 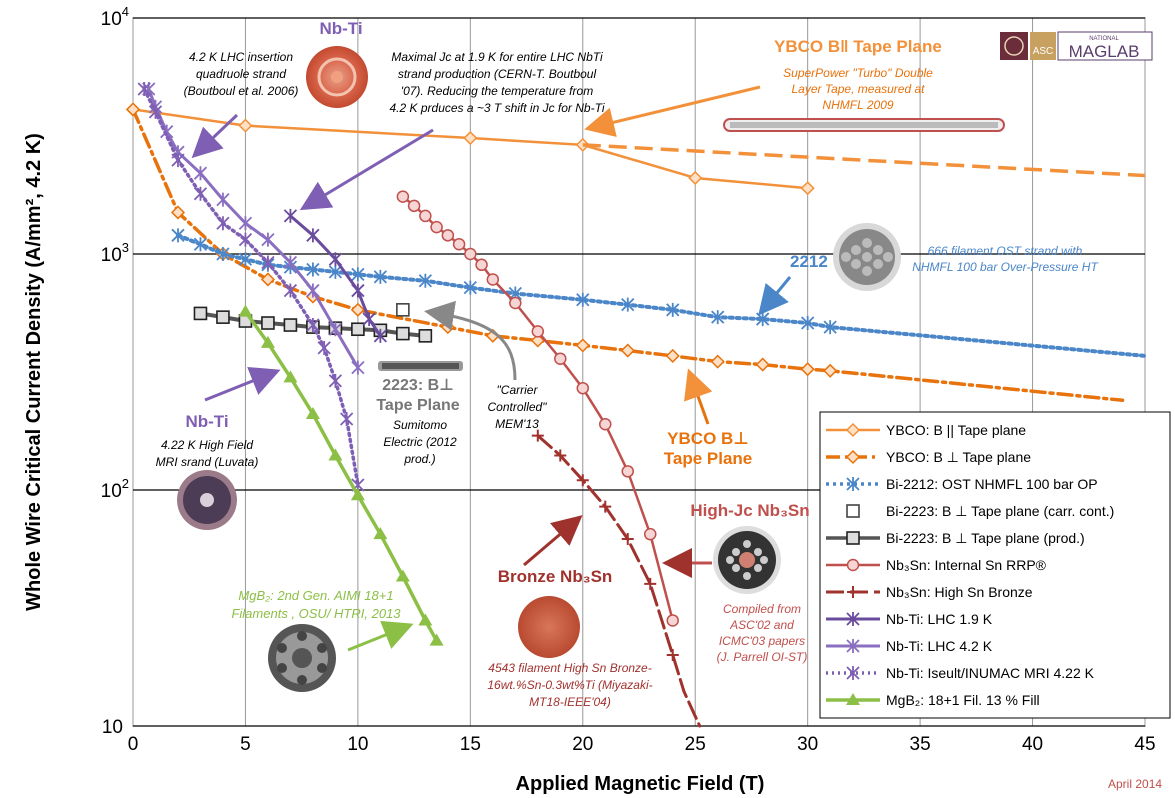 What do you see at coordinates (206, 421) in the screenshot?
I see `ann-nbti-mri-title: Nb-Ti` at bounding box center [206, 421].